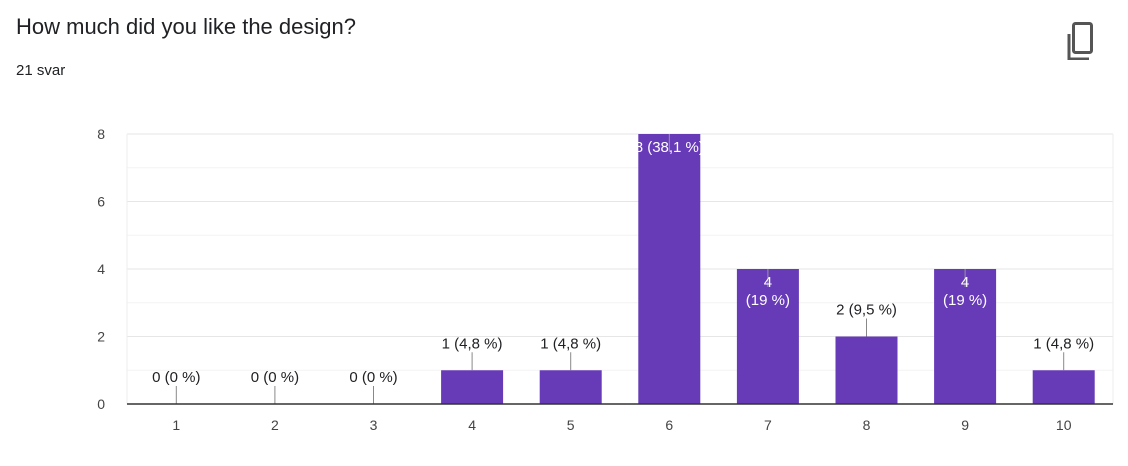 Image resolution: width=1128 pixels, height=466 pixels. I want to click on x-tick-label: 6, so click(669, 425).